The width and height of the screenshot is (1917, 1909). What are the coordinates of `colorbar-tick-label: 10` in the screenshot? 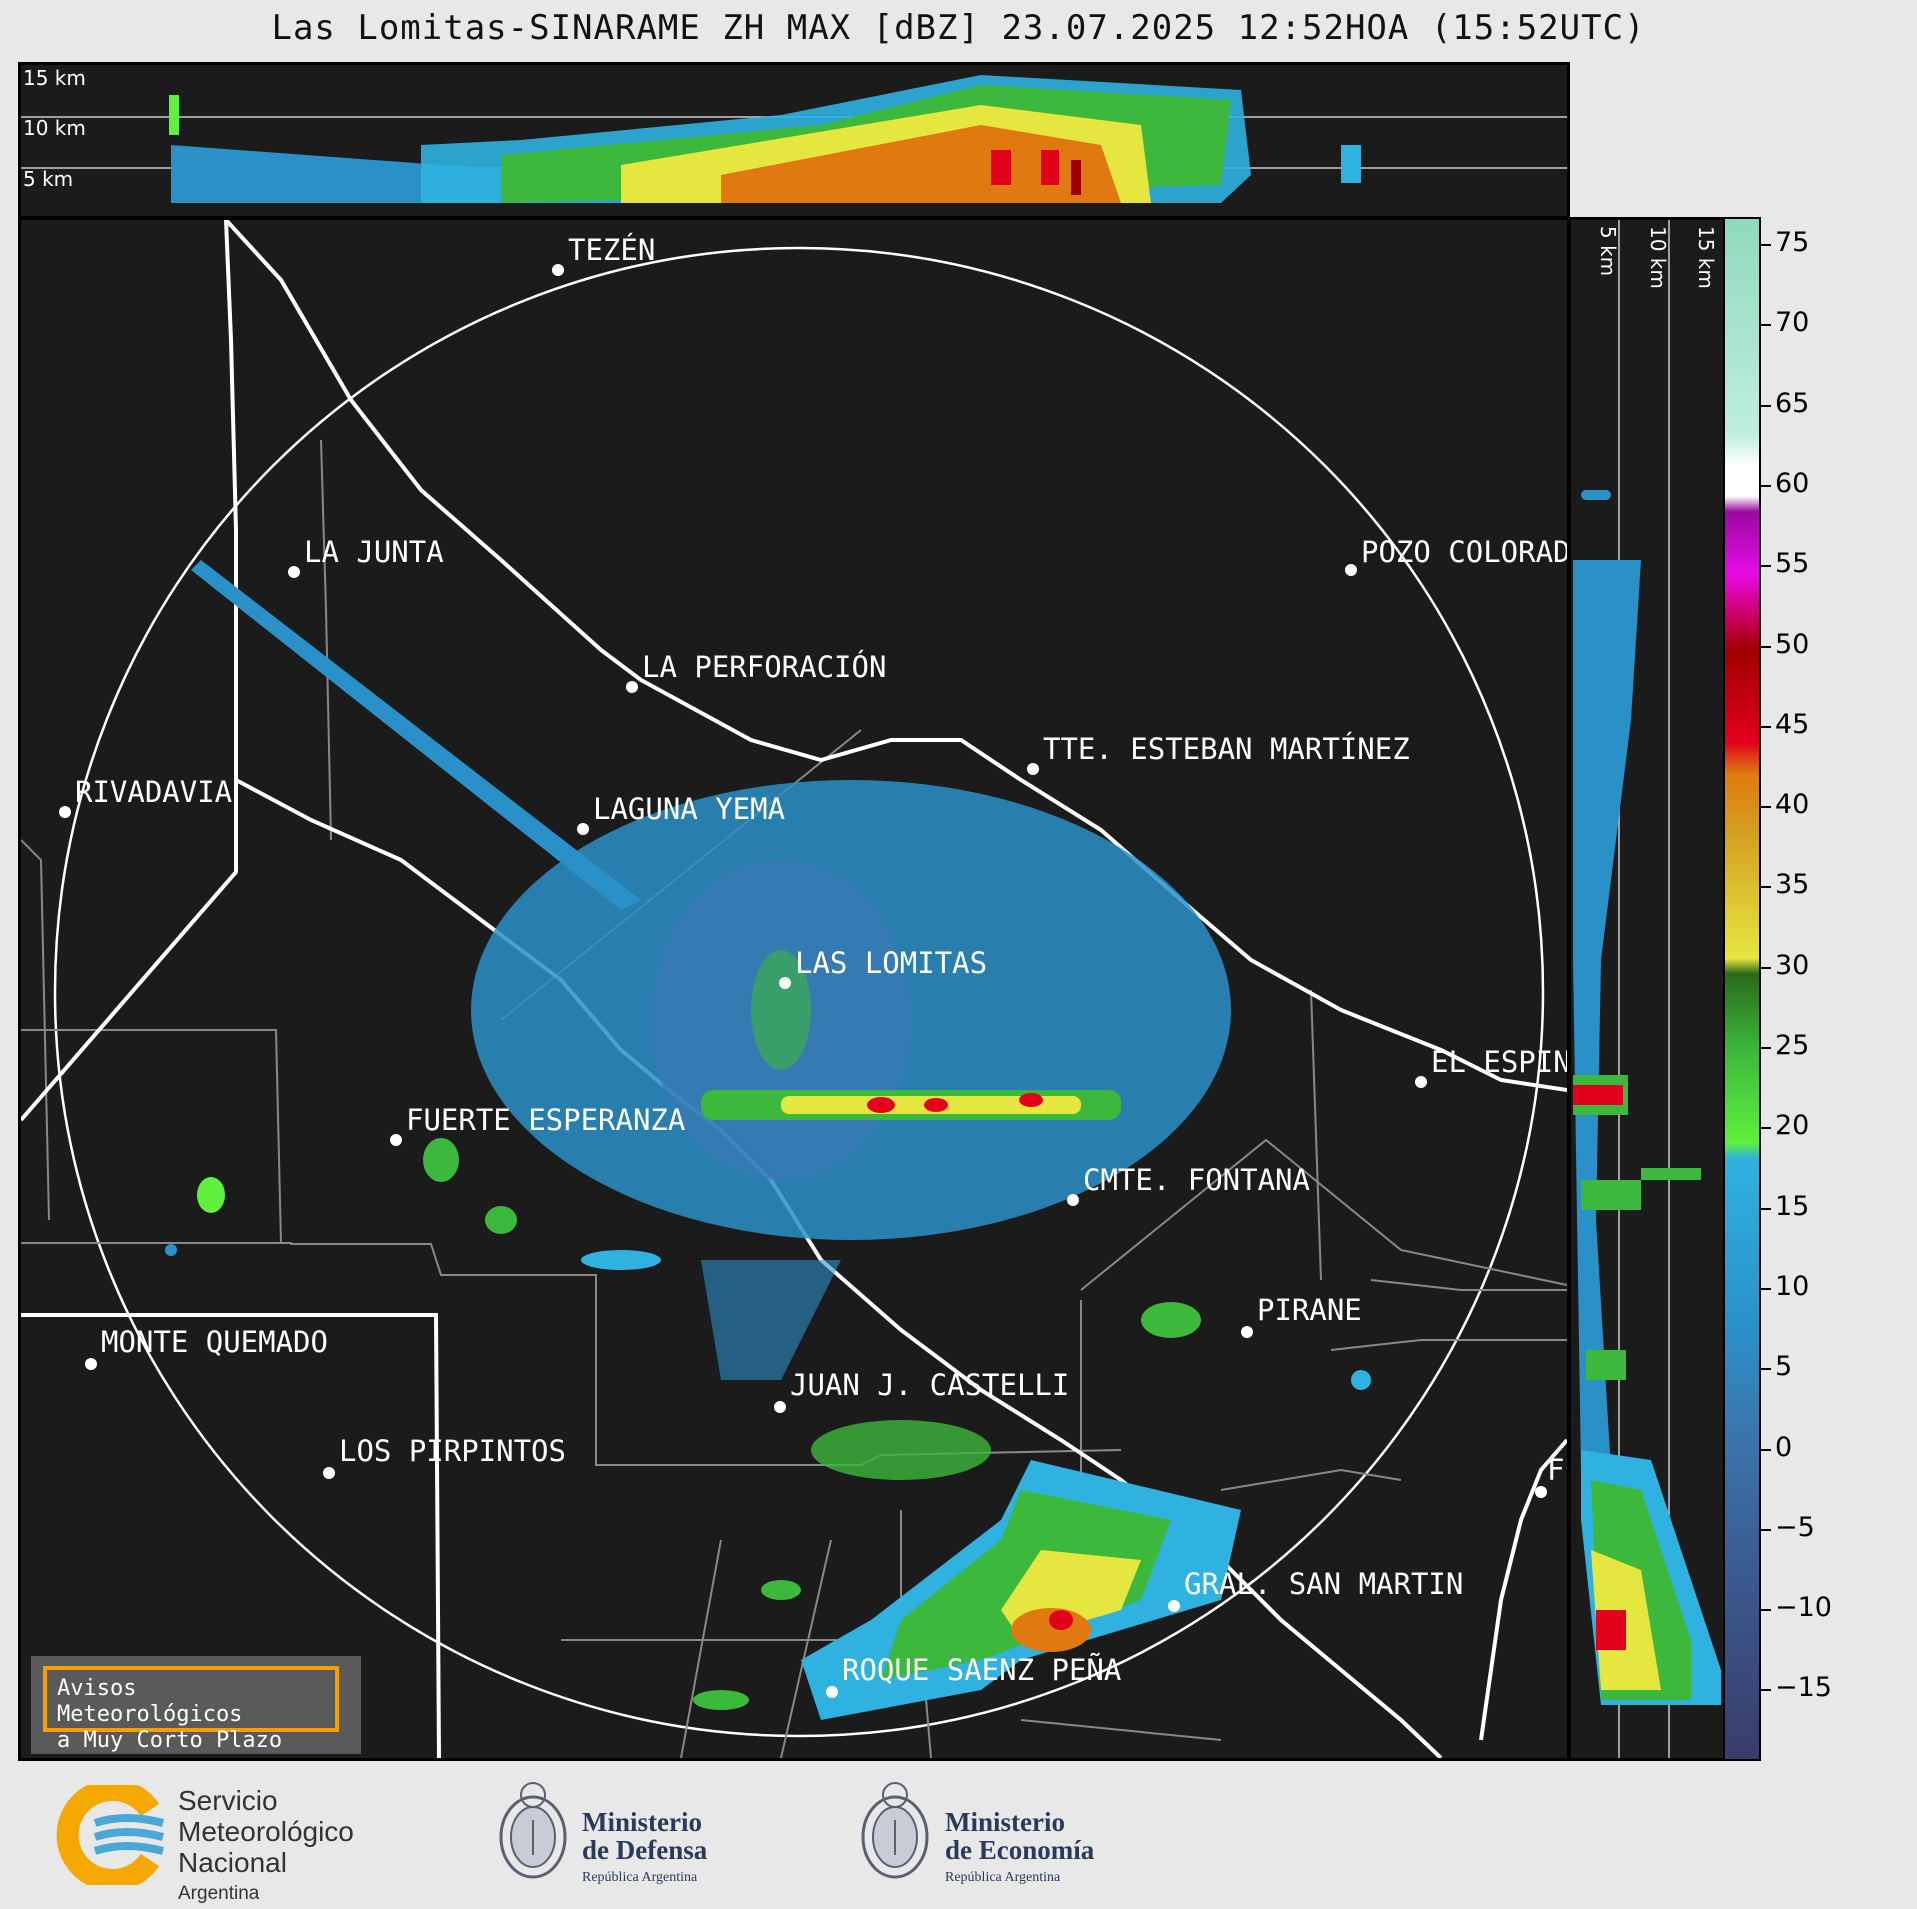 It's located at (1792, 1286).